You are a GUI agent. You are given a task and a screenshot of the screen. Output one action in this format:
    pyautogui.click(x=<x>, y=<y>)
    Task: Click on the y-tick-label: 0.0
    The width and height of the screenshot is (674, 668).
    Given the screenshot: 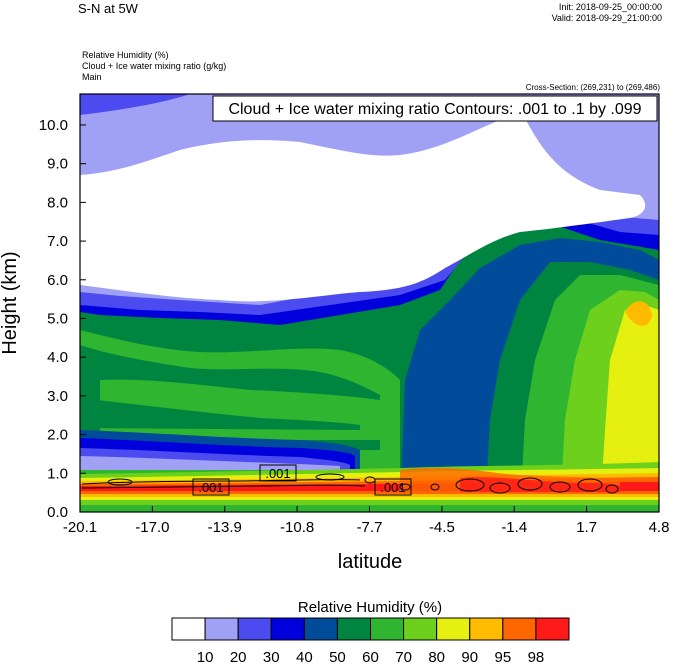 What is the action you would take?
    pyautogui.click(x=57, y=512)
    